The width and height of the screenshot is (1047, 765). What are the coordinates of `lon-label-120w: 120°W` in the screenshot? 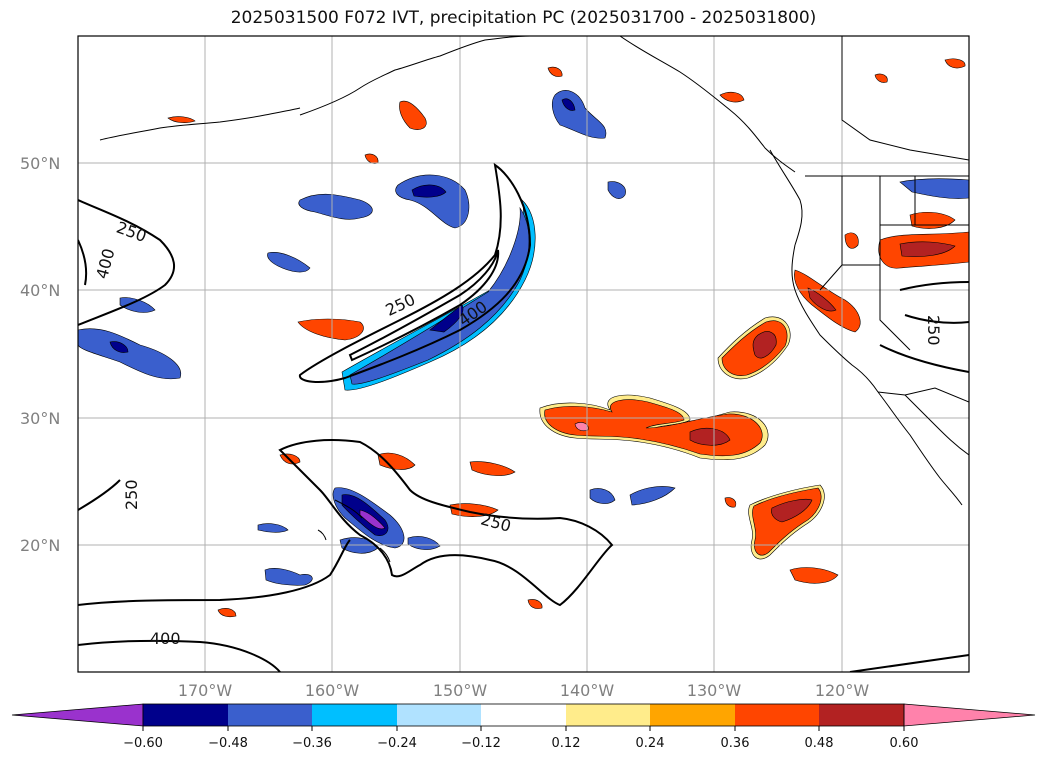 It's located at (842, 690).